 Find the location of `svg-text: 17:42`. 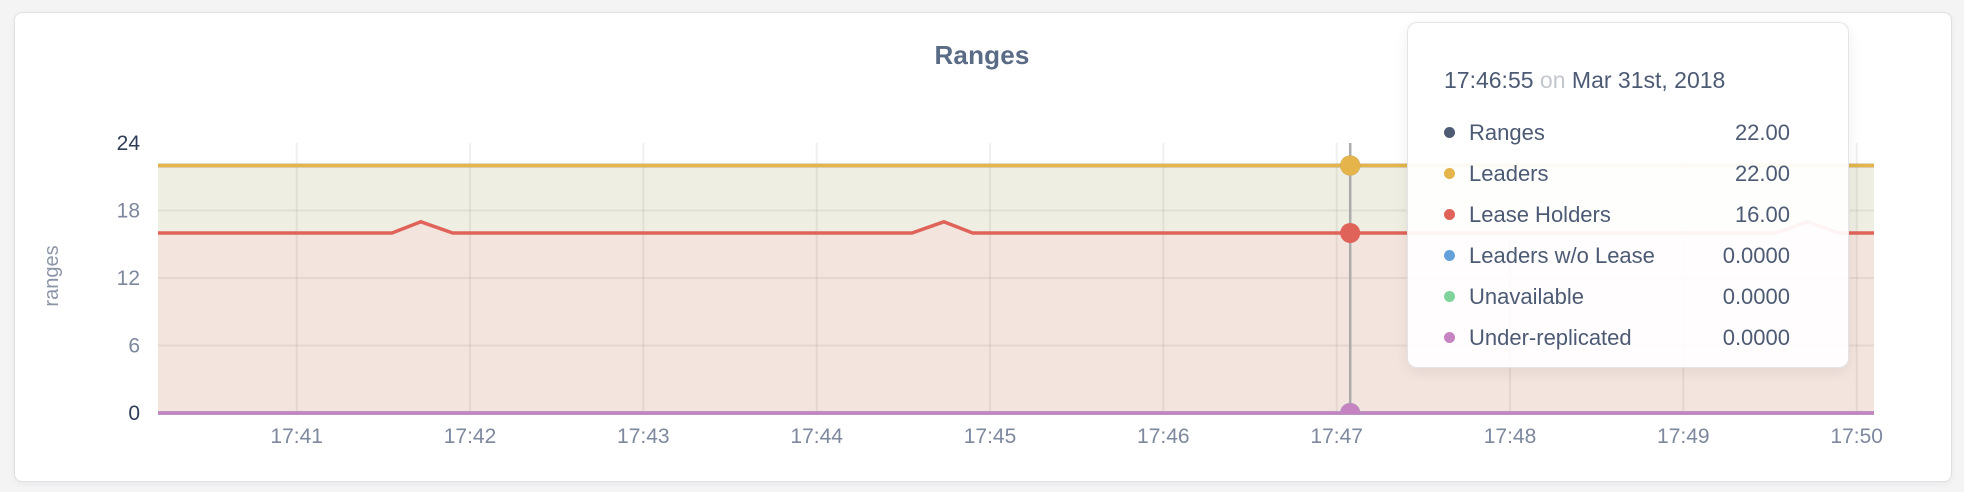

svg-text: 17:42 is located at coordinates (470, 436).